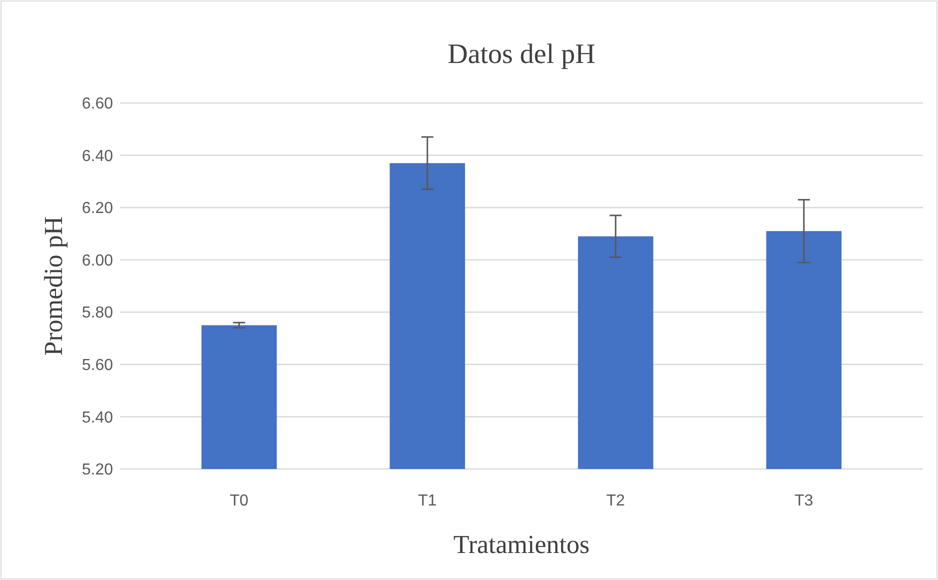 This screenshot has height=580, width=938. Describe the element at coordinates (98, 156) in the screenshot. I see `y-tick-label: 6.40` at that location.